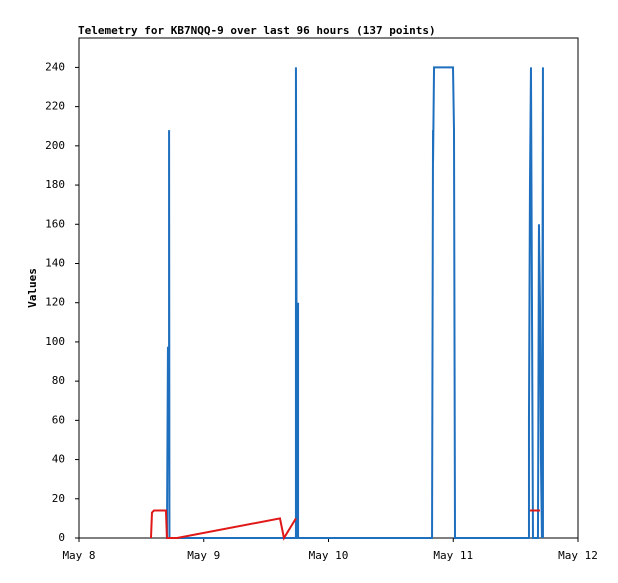 Image resolution: width=618 pixels, height=583 pixels. I want to click on data-line, so click(344, 525).